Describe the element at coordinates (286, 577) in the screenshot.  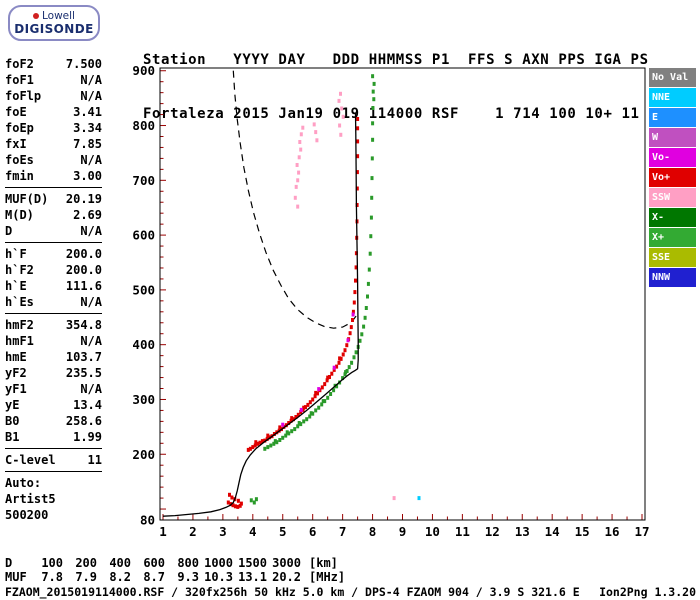
I see `table-cell: 20.2` at that location.